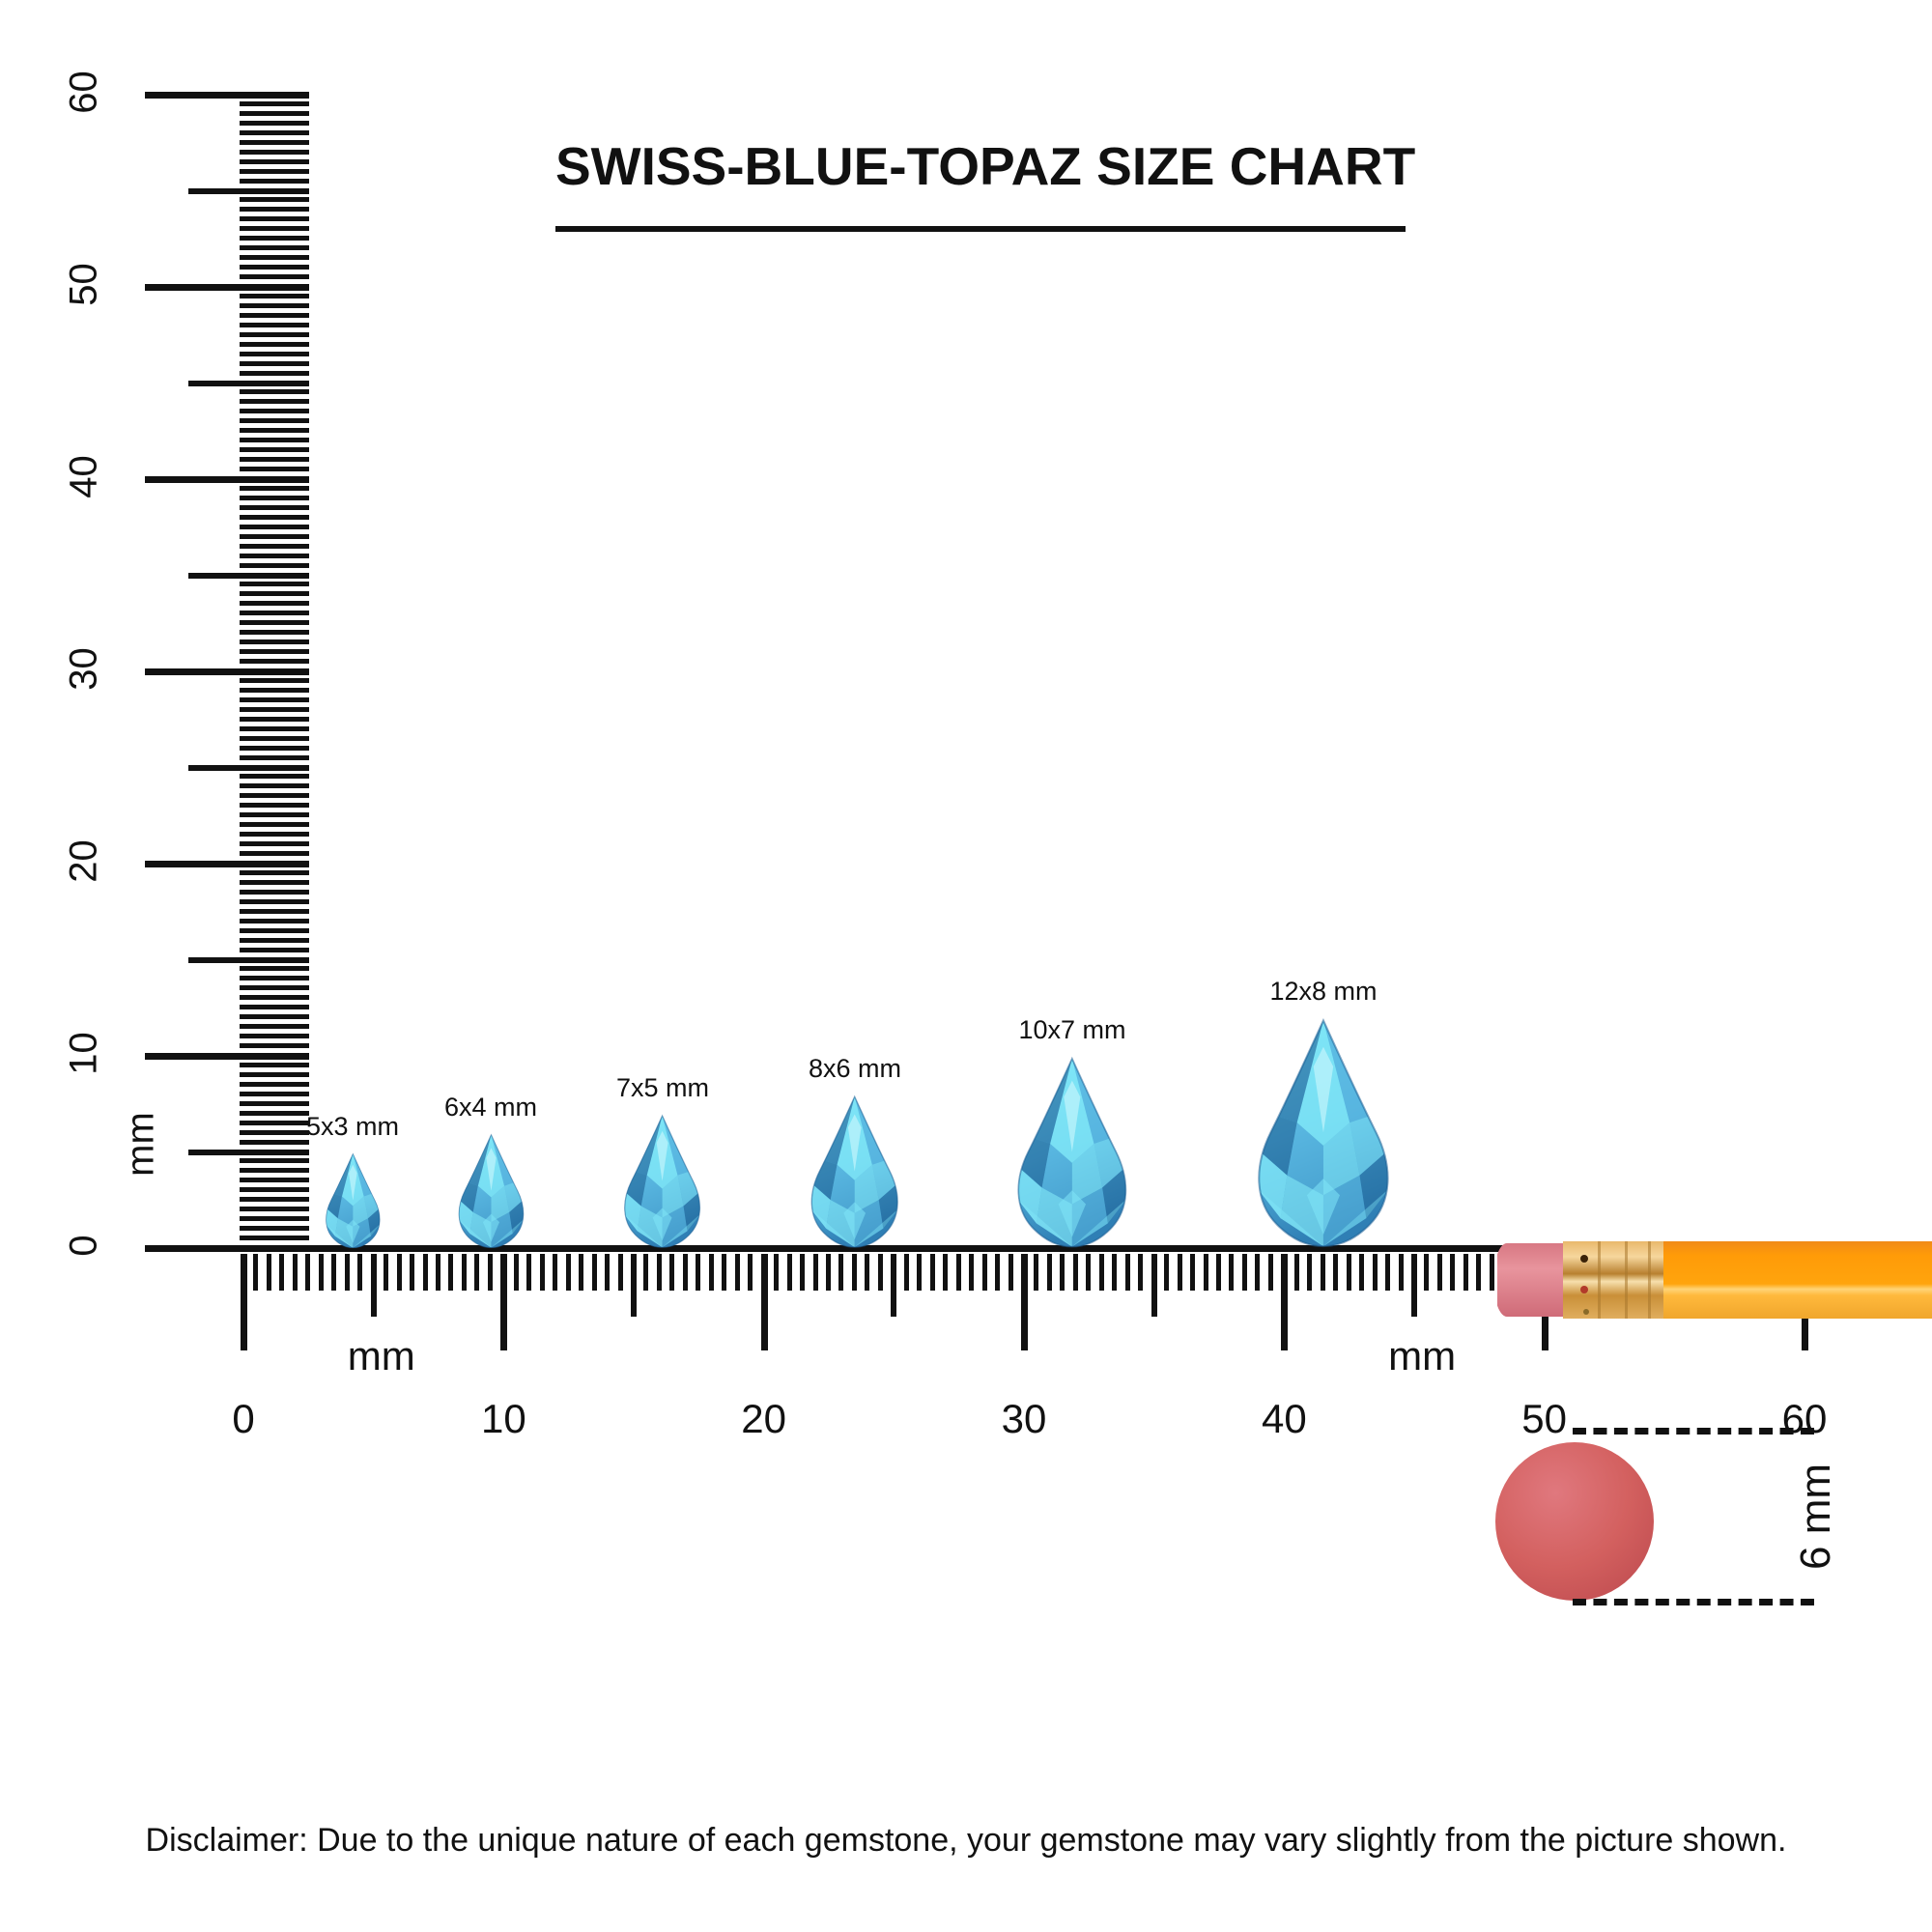 This screenshot has height=1932, width=1932. I want to click on page-title: SWISS-BLUE-TOPAZ SIZE CHART, so click(985, 166).